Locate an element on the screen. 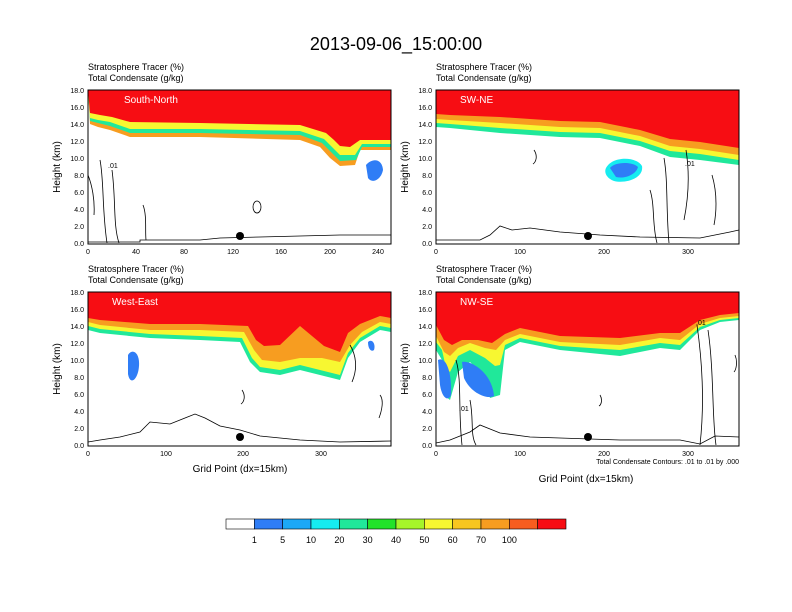 The image size is (792, 612). x-axis-label: Grid Point (dx=15km) is located at coordinates (586, 479).